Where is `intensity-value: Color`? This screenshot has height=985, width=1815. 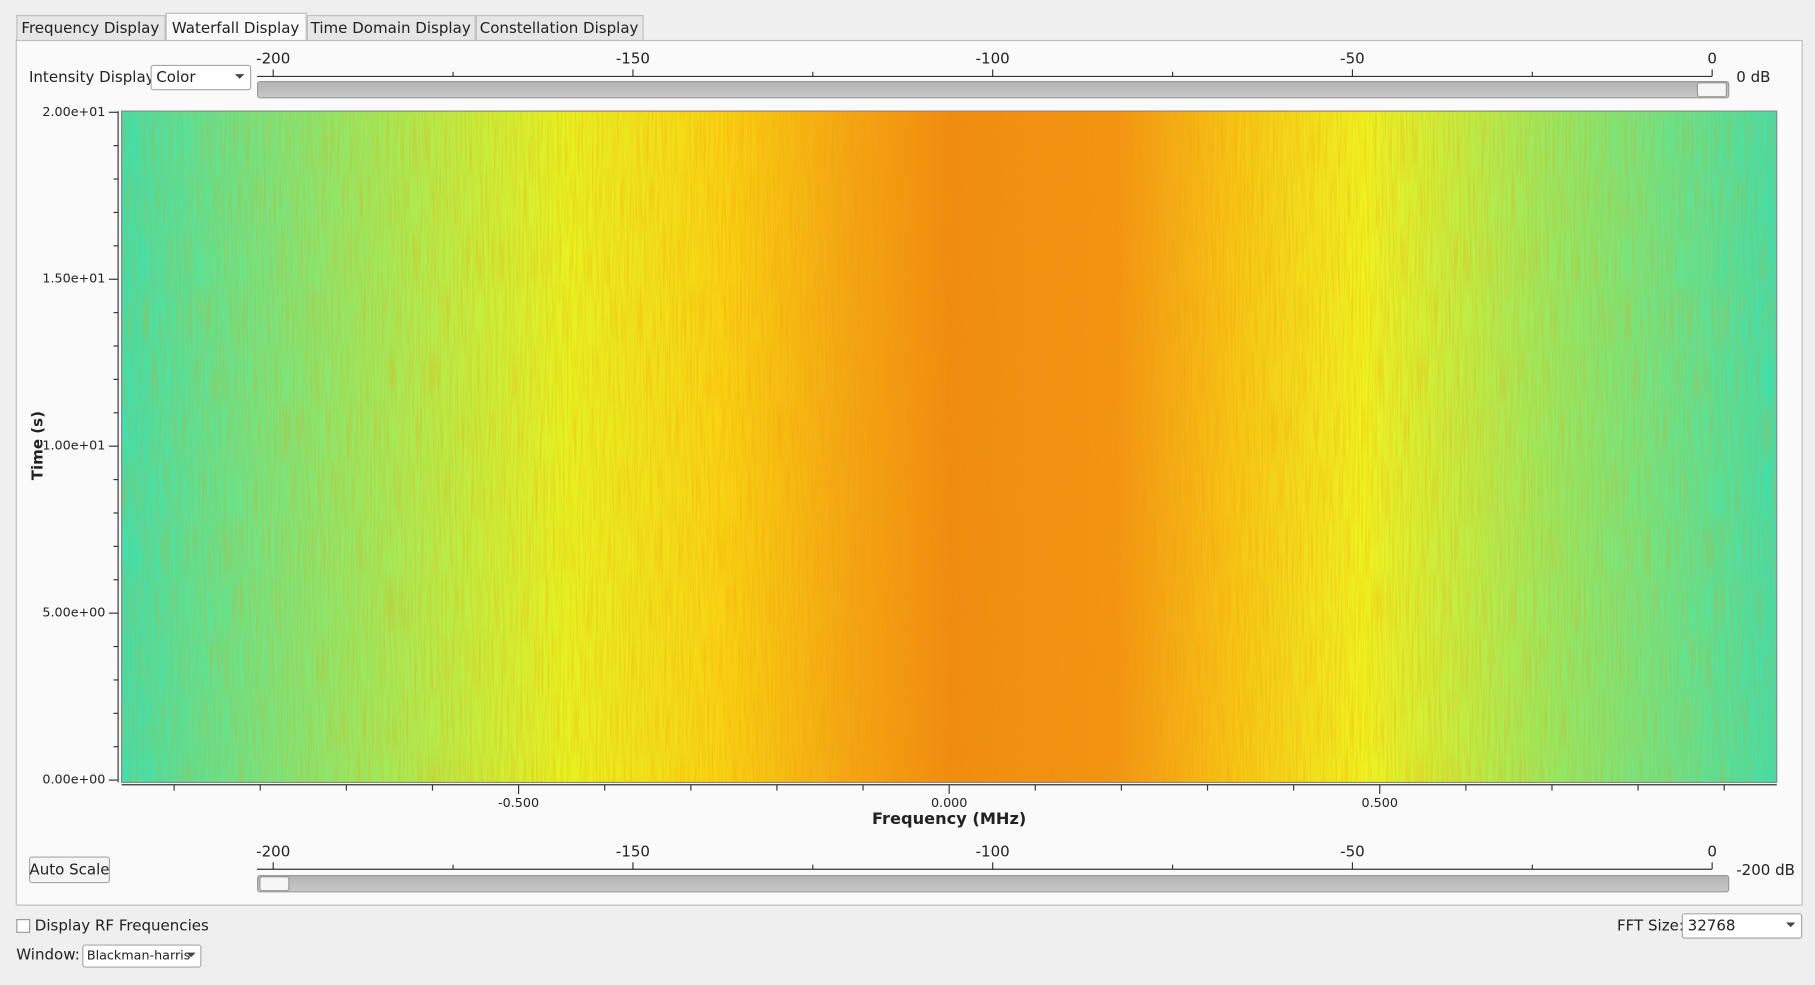
intensity-value: Color is located at coordinates (176, 77).